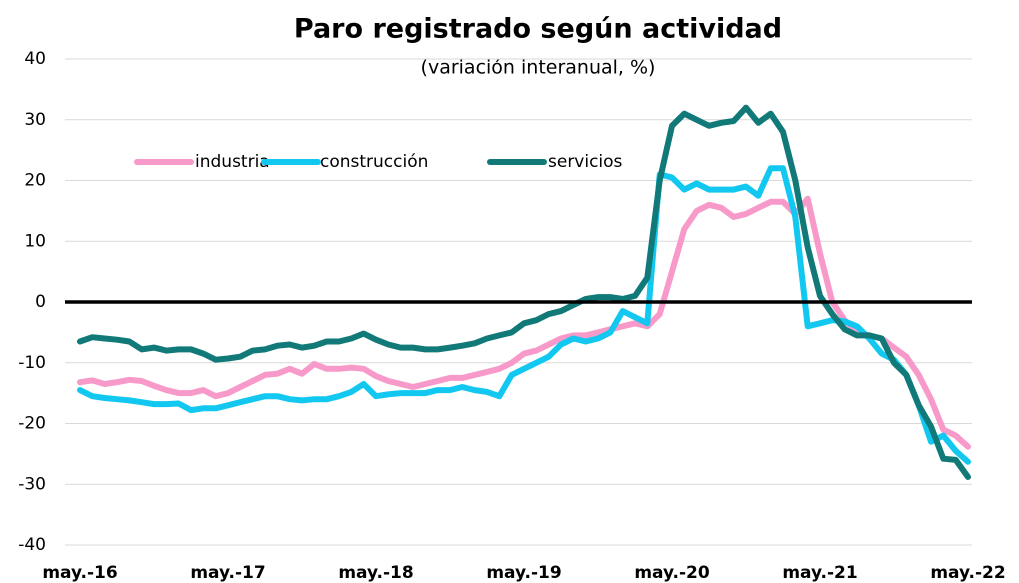 The image size is (1019, 583). Describe the element at coordinates (672, 573) in the screenshot. I see `x-tick-label: may.-20` at that location.